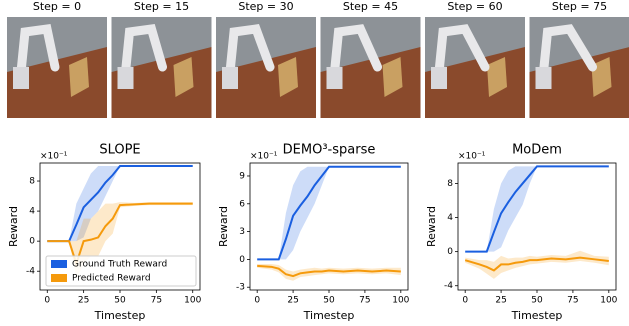  I want to click on frame: Step = 60, so click(475, 59).